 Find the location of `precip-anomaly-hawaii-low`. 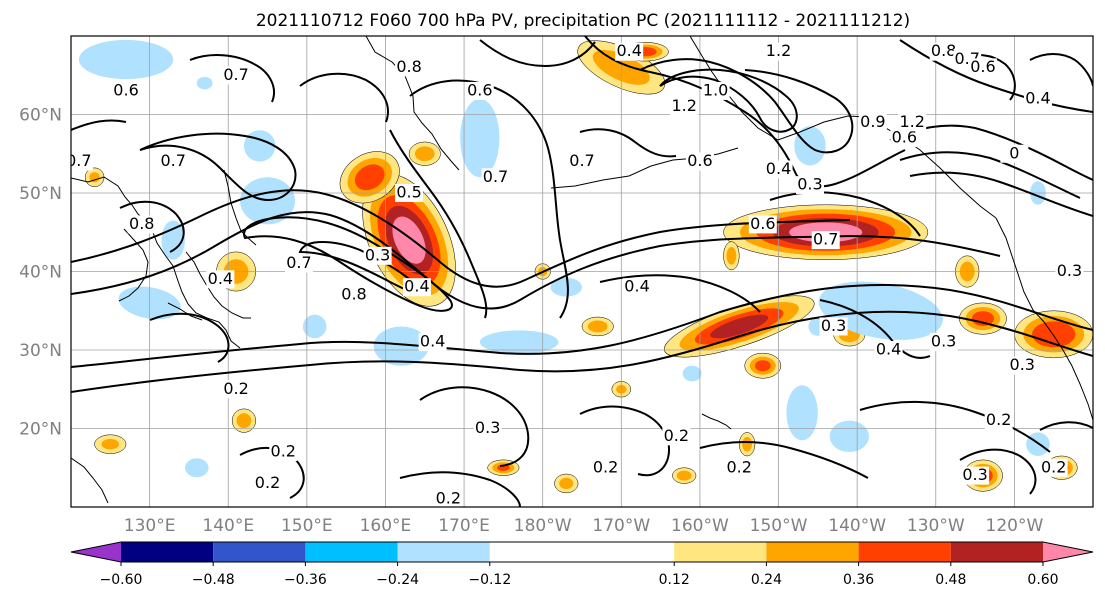

precip-anomaly-hawaii-low is located at coordinates (802, 413).